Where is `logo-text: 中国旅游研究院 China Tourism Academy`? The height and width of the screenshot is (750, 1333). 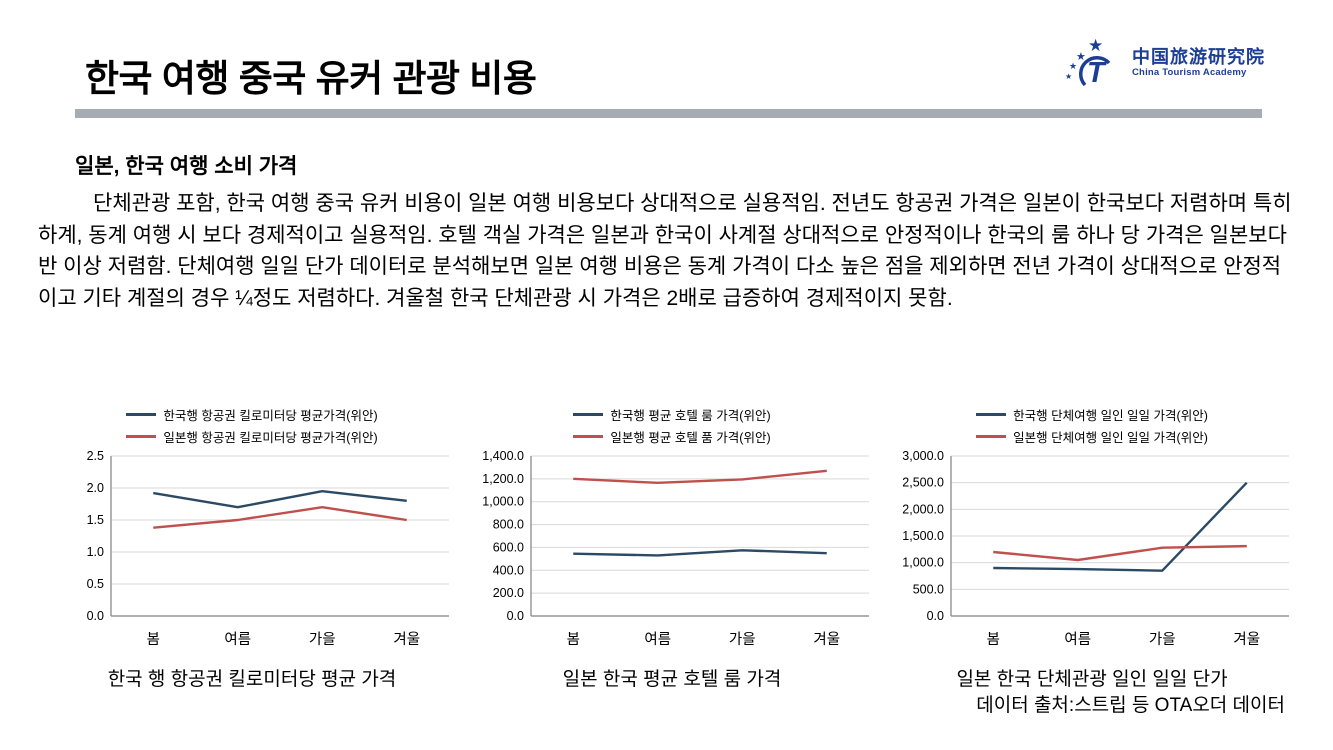
logo-text: 中国旅游研究院 China Tourism Academy is located at coordinates (1198, 63).